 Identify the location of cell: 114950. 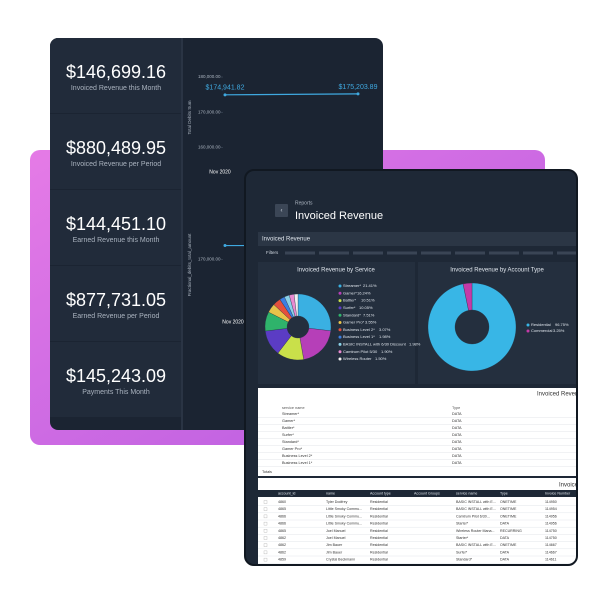
(551, 502).